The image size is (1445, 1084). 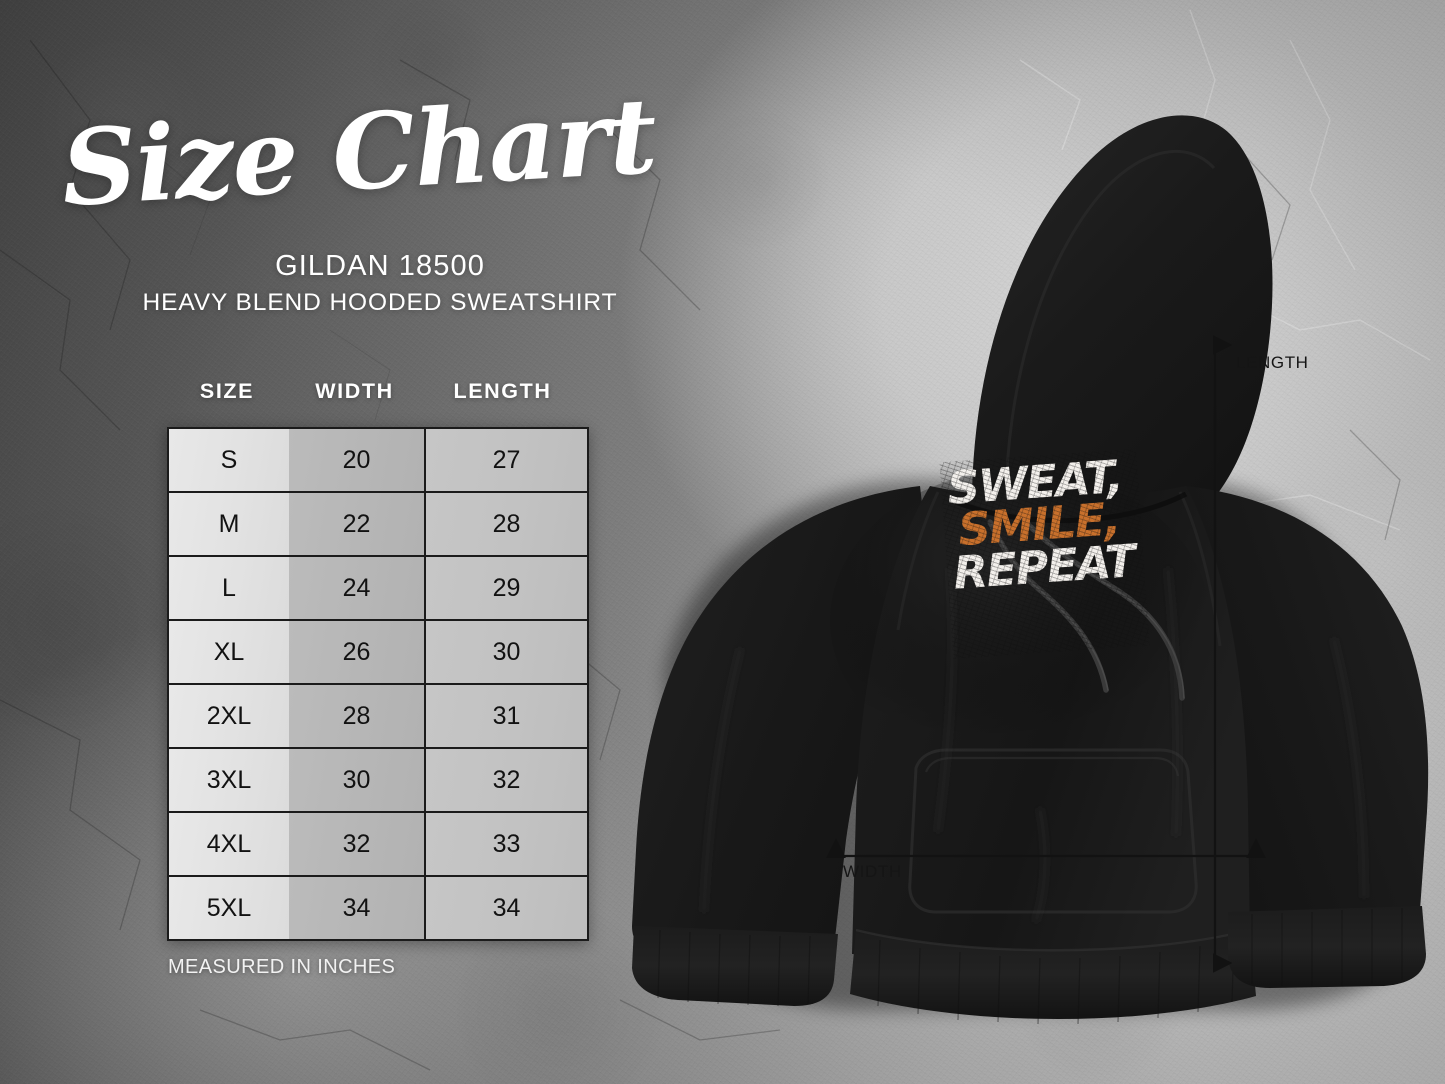 What do you see at coordinates (380, 266) in the screenshot?
I see `brand-model-line: GILDAN 18500` at bounding box center [380, 266].